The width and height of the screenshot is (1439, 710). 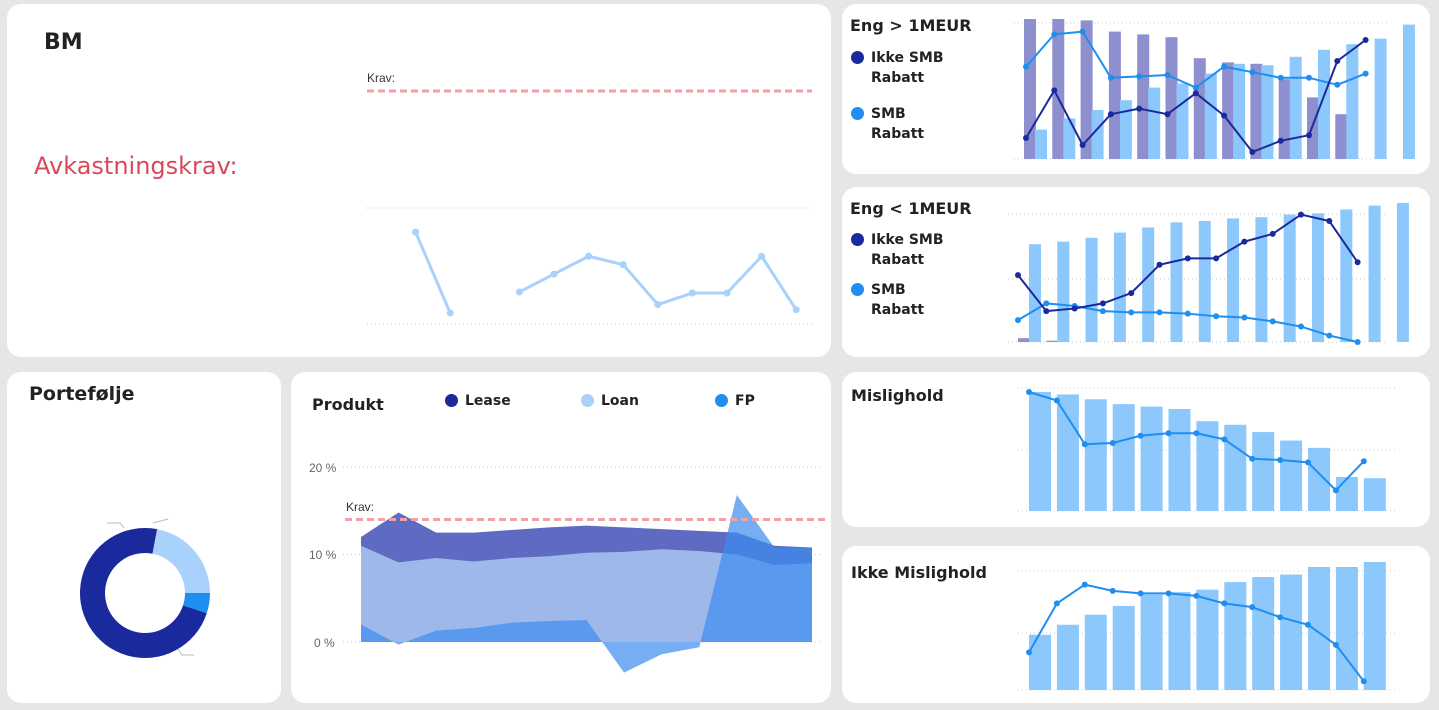 What do you see at coordinates (381, 78) in the screenshot?
I see `bm-krav-label: Krav:` at bounding box center [381, 78].